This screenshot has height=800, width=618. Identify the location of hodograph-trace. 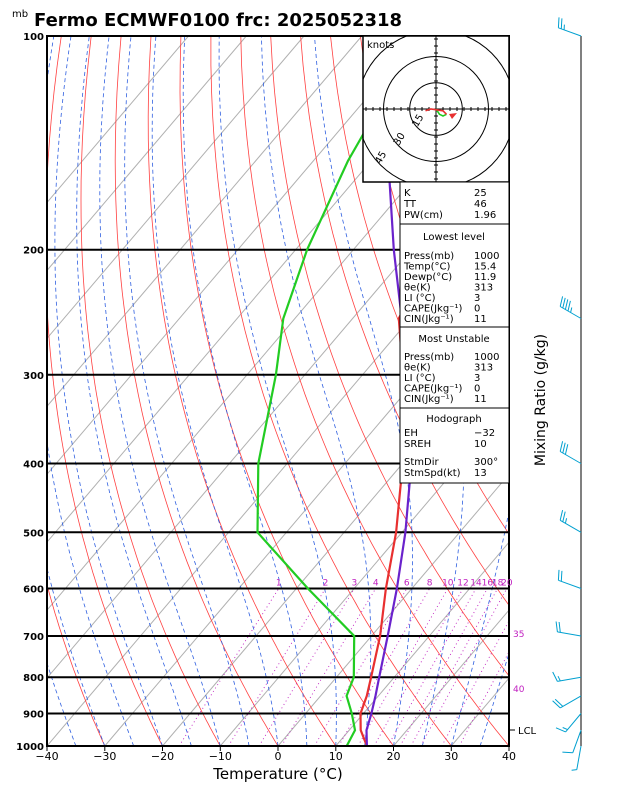
(441, 112).